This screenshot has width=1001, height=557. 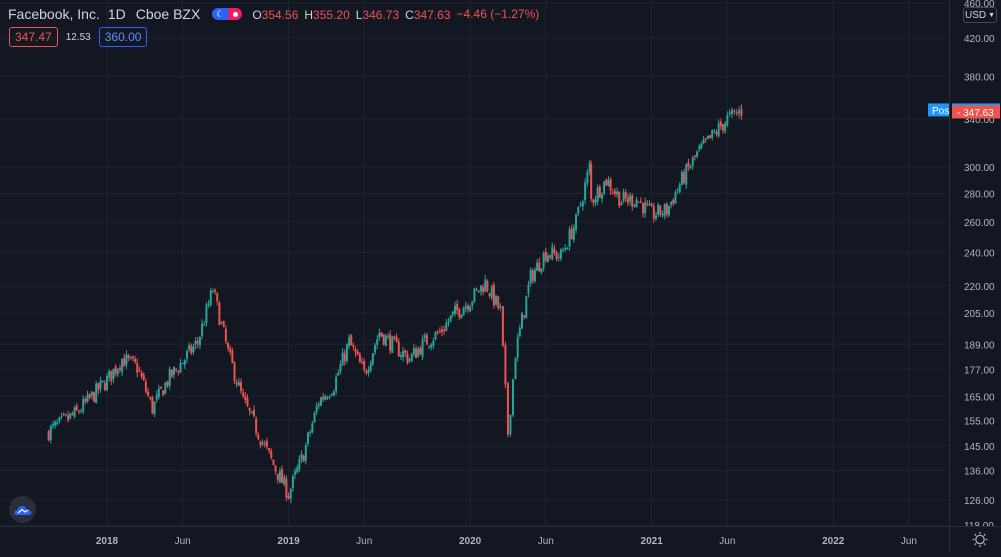 What do you see at coordinates (33, 37) in the screenshot?
I see `sell-price-button: 347.47` at bounding box center [33, 37].